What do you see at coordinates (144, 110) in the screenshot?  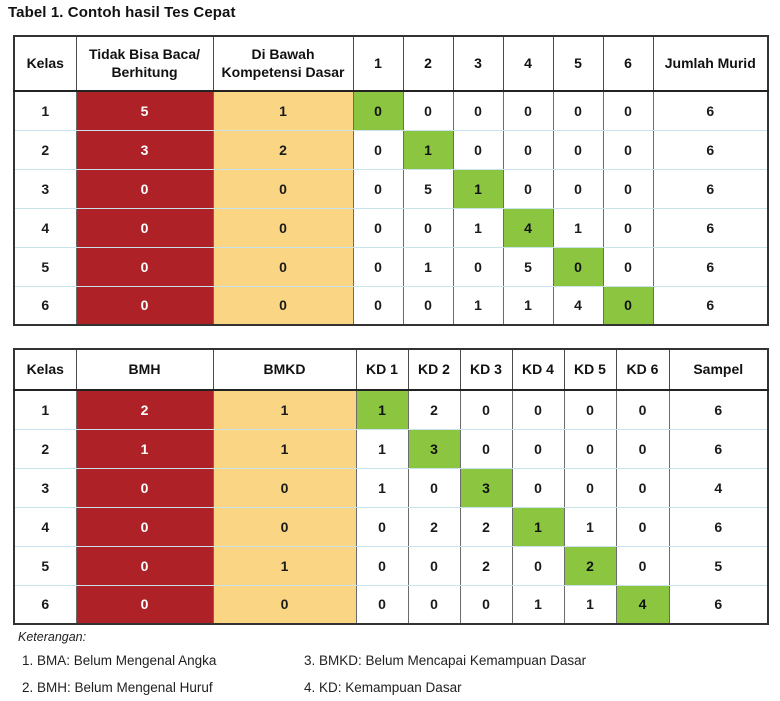 I see `red-cell: 5` at bounding box center [144, 110].